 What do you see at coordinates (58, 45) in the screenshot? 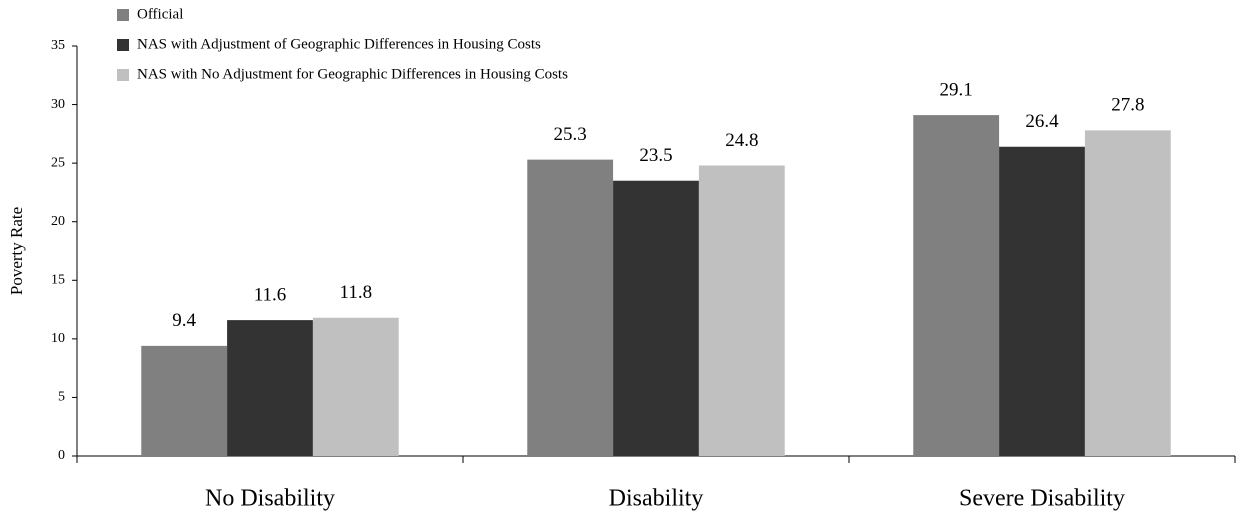
I see `y-tick-label: 35` at bounding box center [58, 45].